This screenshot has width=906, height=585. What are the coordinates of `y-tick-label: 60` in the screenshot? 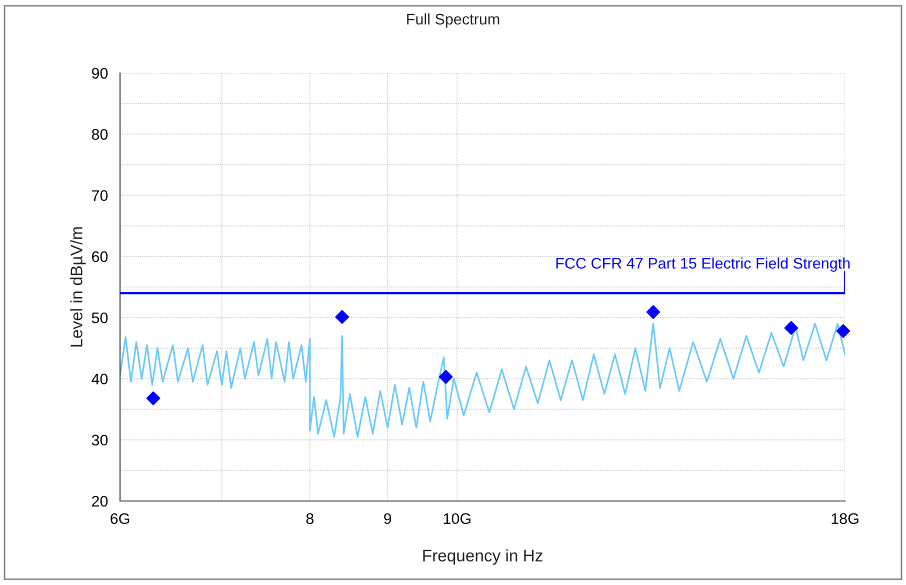 It's located at (100, 256).